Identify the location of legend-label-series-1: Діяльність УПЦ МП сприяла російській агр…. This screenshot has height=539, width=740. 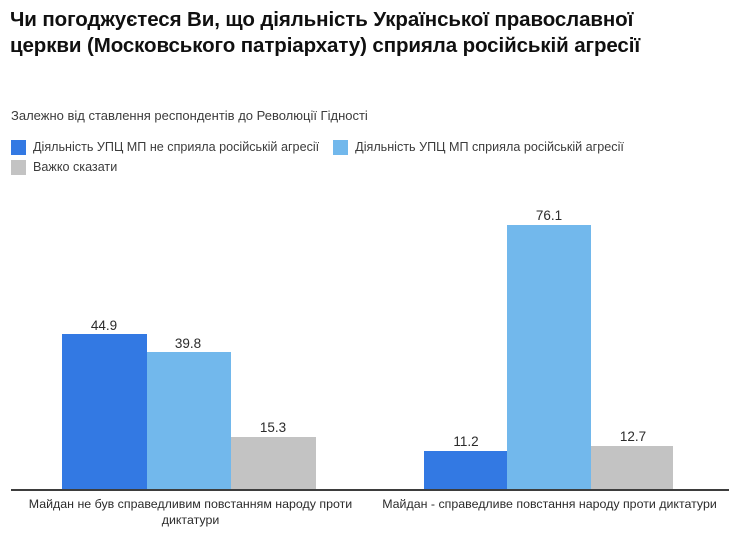
(489, 147).